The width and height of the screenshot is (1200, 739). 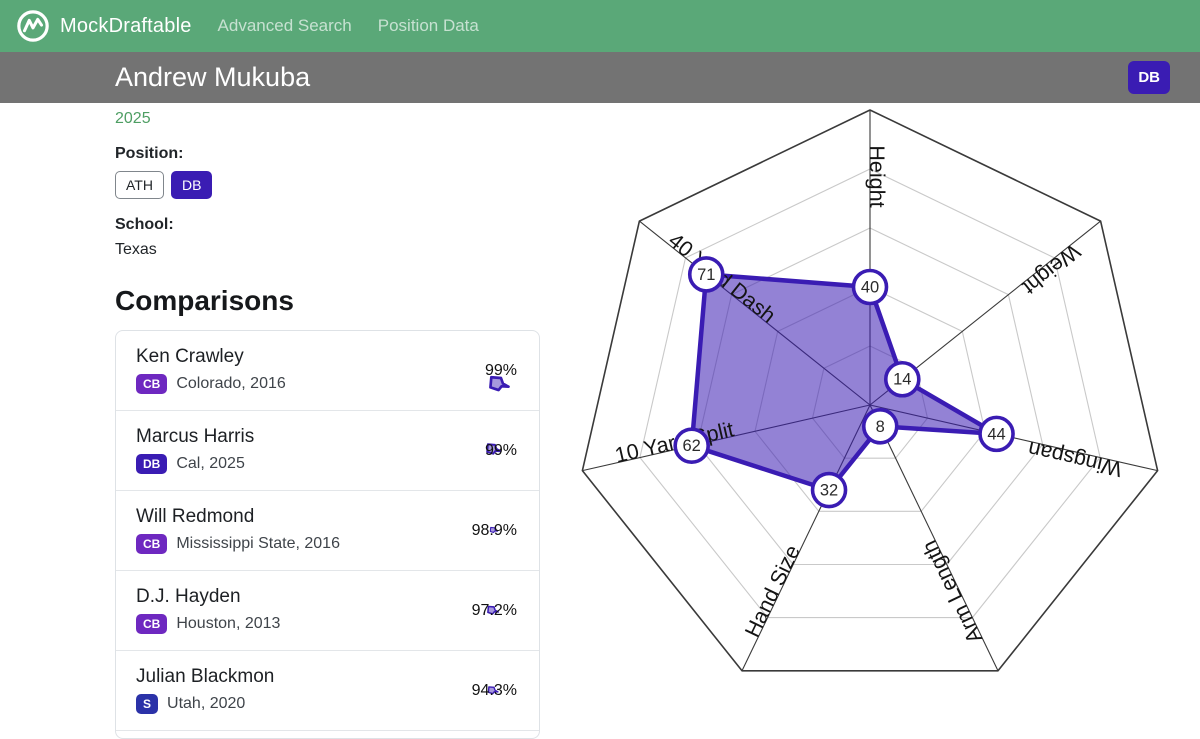 What do you see at coordinates (139, 185) in the screenshot?
I see `position-button-ath: ATH` at bounding box center [139, 185].